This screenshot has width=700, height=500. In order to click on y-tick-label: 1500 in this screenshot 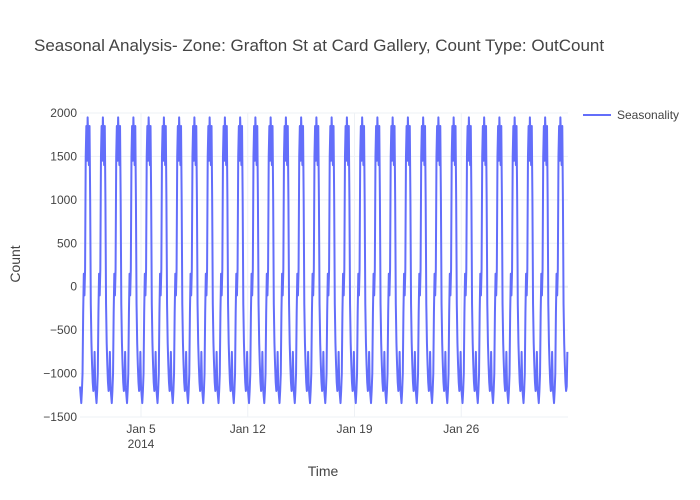, I will do `click(63, 156)`.